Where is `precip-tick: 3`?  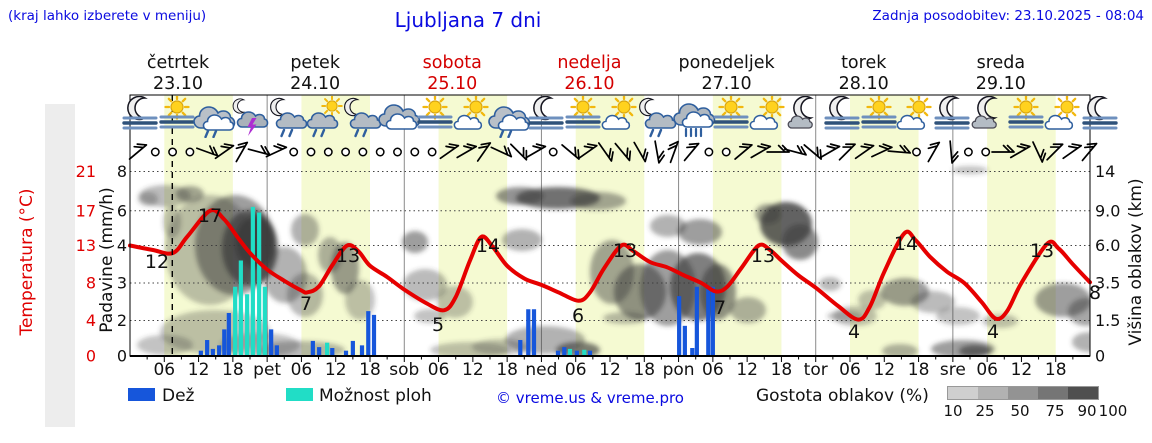 precip-tick: 3 is located at coordinates (122, 283).